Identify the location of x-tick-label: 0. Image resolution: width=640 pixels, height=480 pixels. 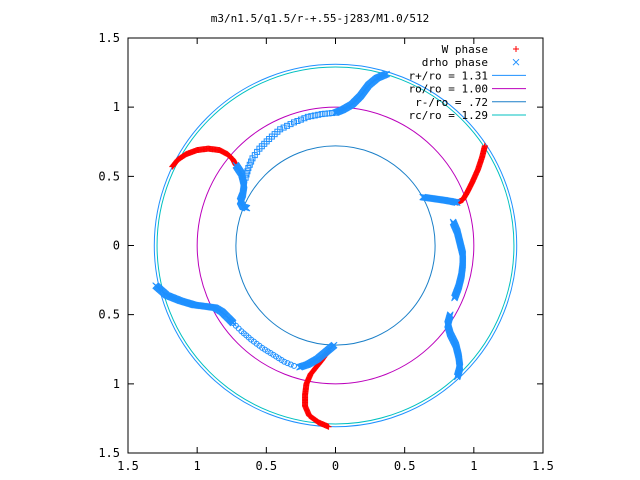
(335, 466).